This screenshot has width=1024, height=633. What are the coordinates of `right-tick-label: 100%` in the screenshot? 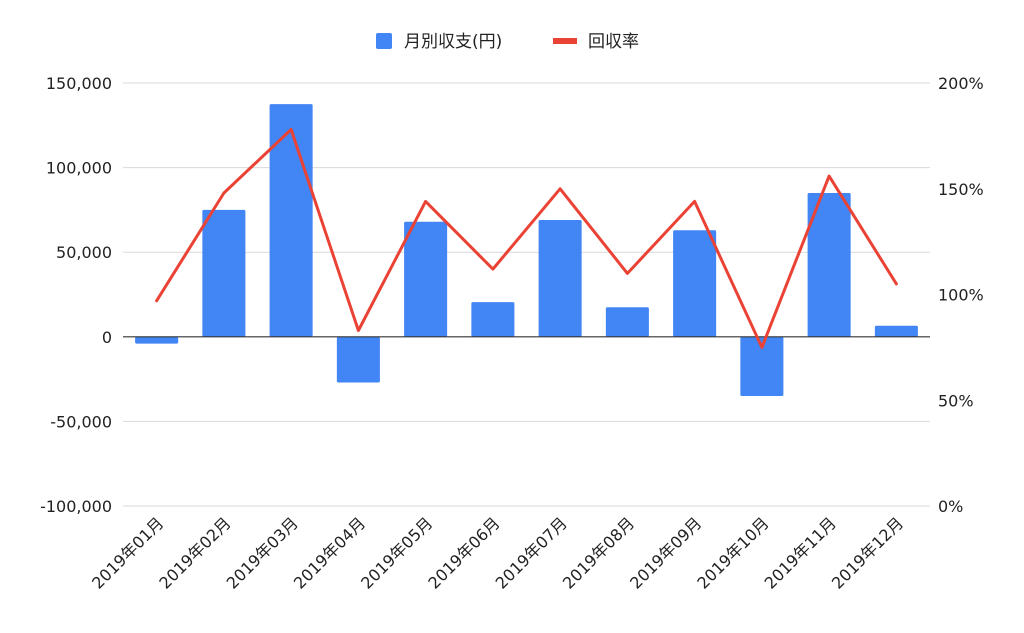 It's located at (961, 295).